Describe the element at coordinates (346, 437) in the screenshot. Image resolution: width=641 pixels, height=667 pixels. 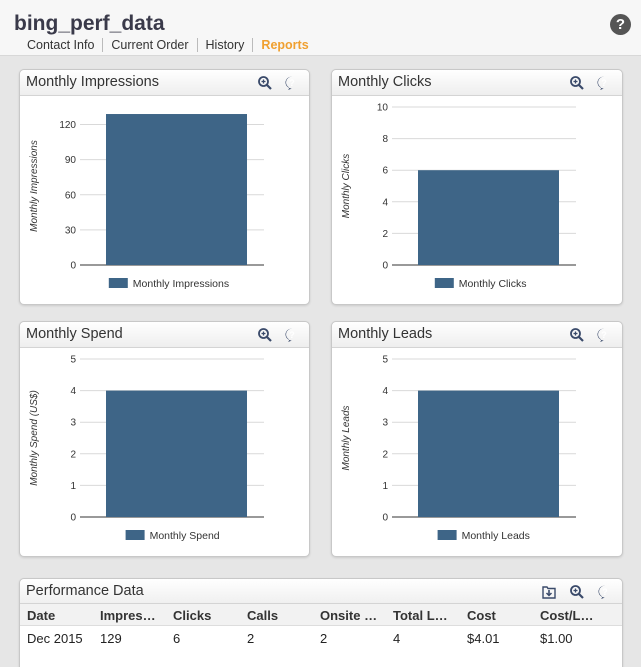
I see `y-axis-label: Monthly Leads` at that location.